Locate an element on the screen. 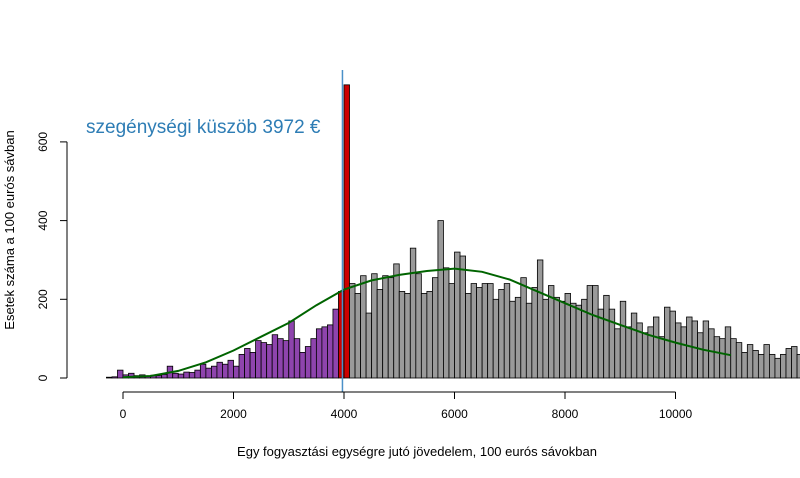 Image resolution: width=800 pixels, height=478 pixels. x-tick-label: 6000 is located at coordinates (454, 414).